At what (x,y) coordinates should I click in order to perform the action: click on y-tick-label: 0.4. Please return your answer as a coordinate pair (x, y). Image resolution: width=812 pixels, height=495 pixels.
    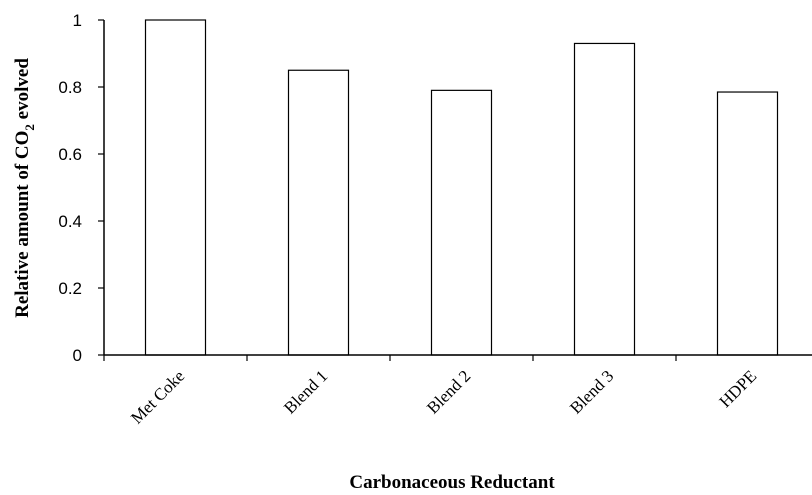
    Looking at the image, I should click on (70, 221).